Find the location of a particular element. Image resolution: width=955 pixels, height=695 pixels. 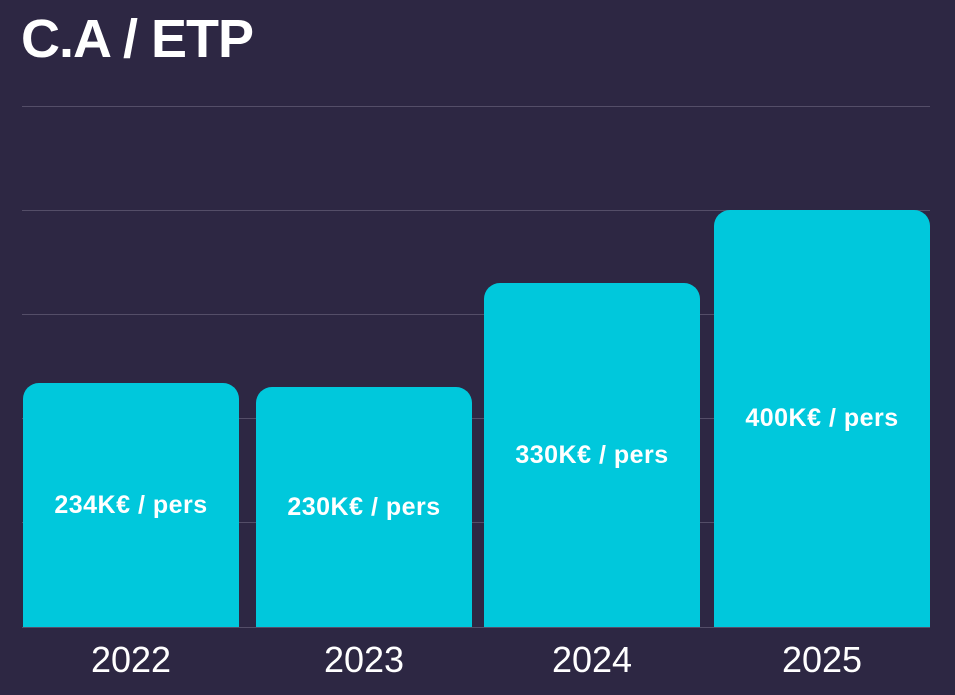

bar-value-label: 330K€ / pers is located at coordinates (592, 454).